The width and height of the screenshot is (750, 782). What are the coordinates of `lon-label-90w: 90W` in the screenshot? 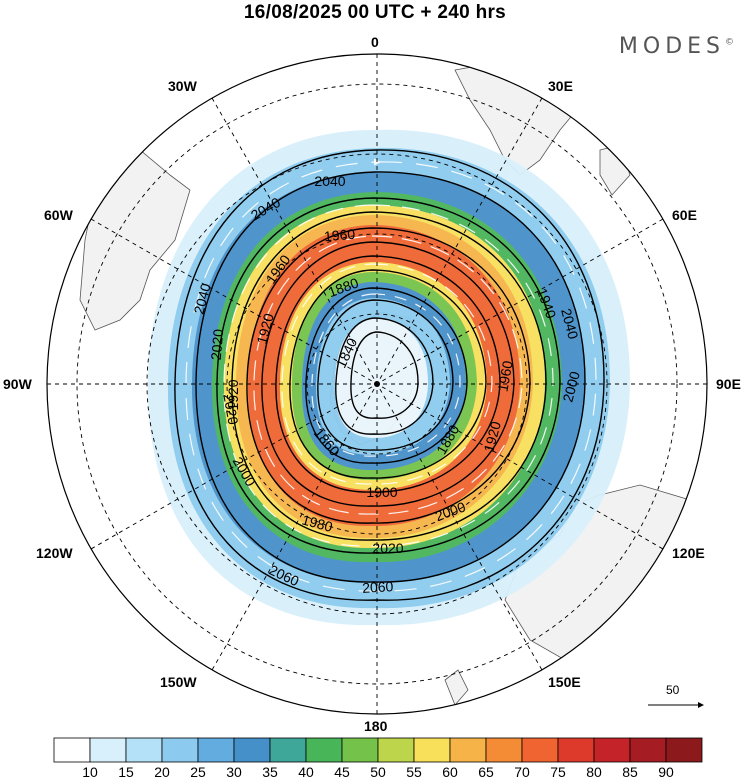 It's located at (17, 384).